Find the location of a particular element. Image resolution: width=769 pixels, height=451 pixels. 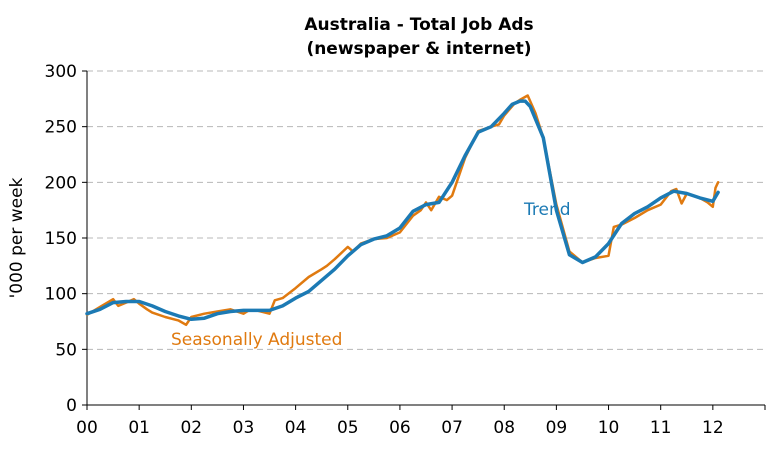

x-tick-label-06: 06 is located at coordinates (400, 428).